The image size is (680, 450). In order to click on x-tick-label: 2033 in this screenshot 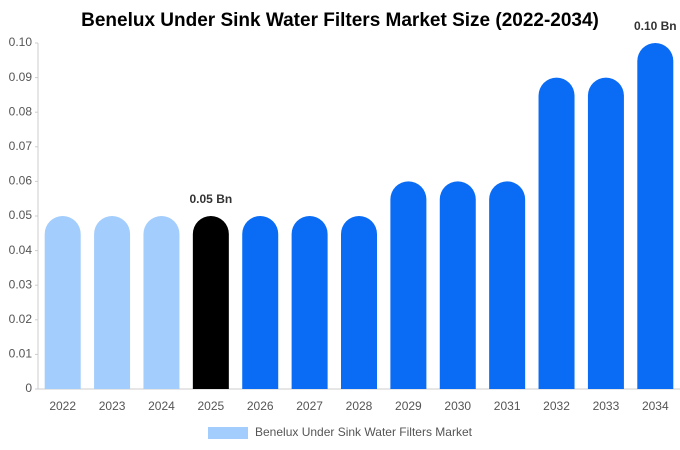, I will do `click(606, 406)`.